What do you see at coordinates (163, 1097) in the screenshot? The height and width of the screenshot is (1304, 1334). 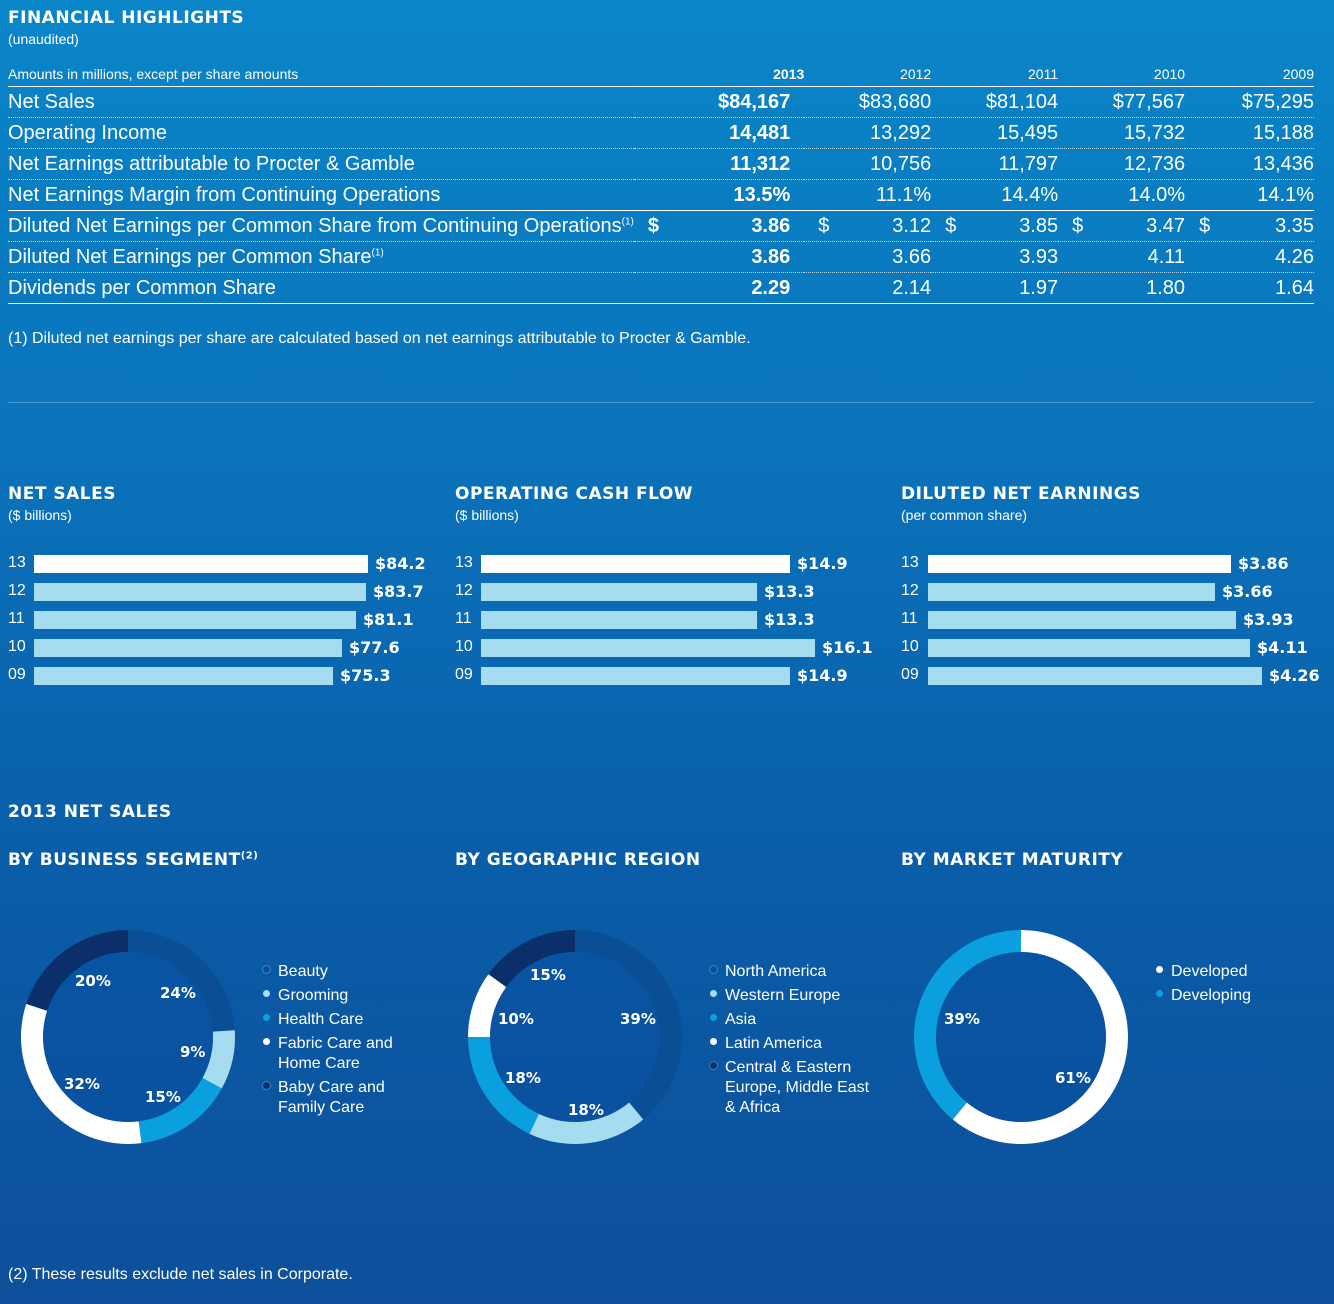 I see `slice-percent-label: 15%` at bounding box center [163, 1097].